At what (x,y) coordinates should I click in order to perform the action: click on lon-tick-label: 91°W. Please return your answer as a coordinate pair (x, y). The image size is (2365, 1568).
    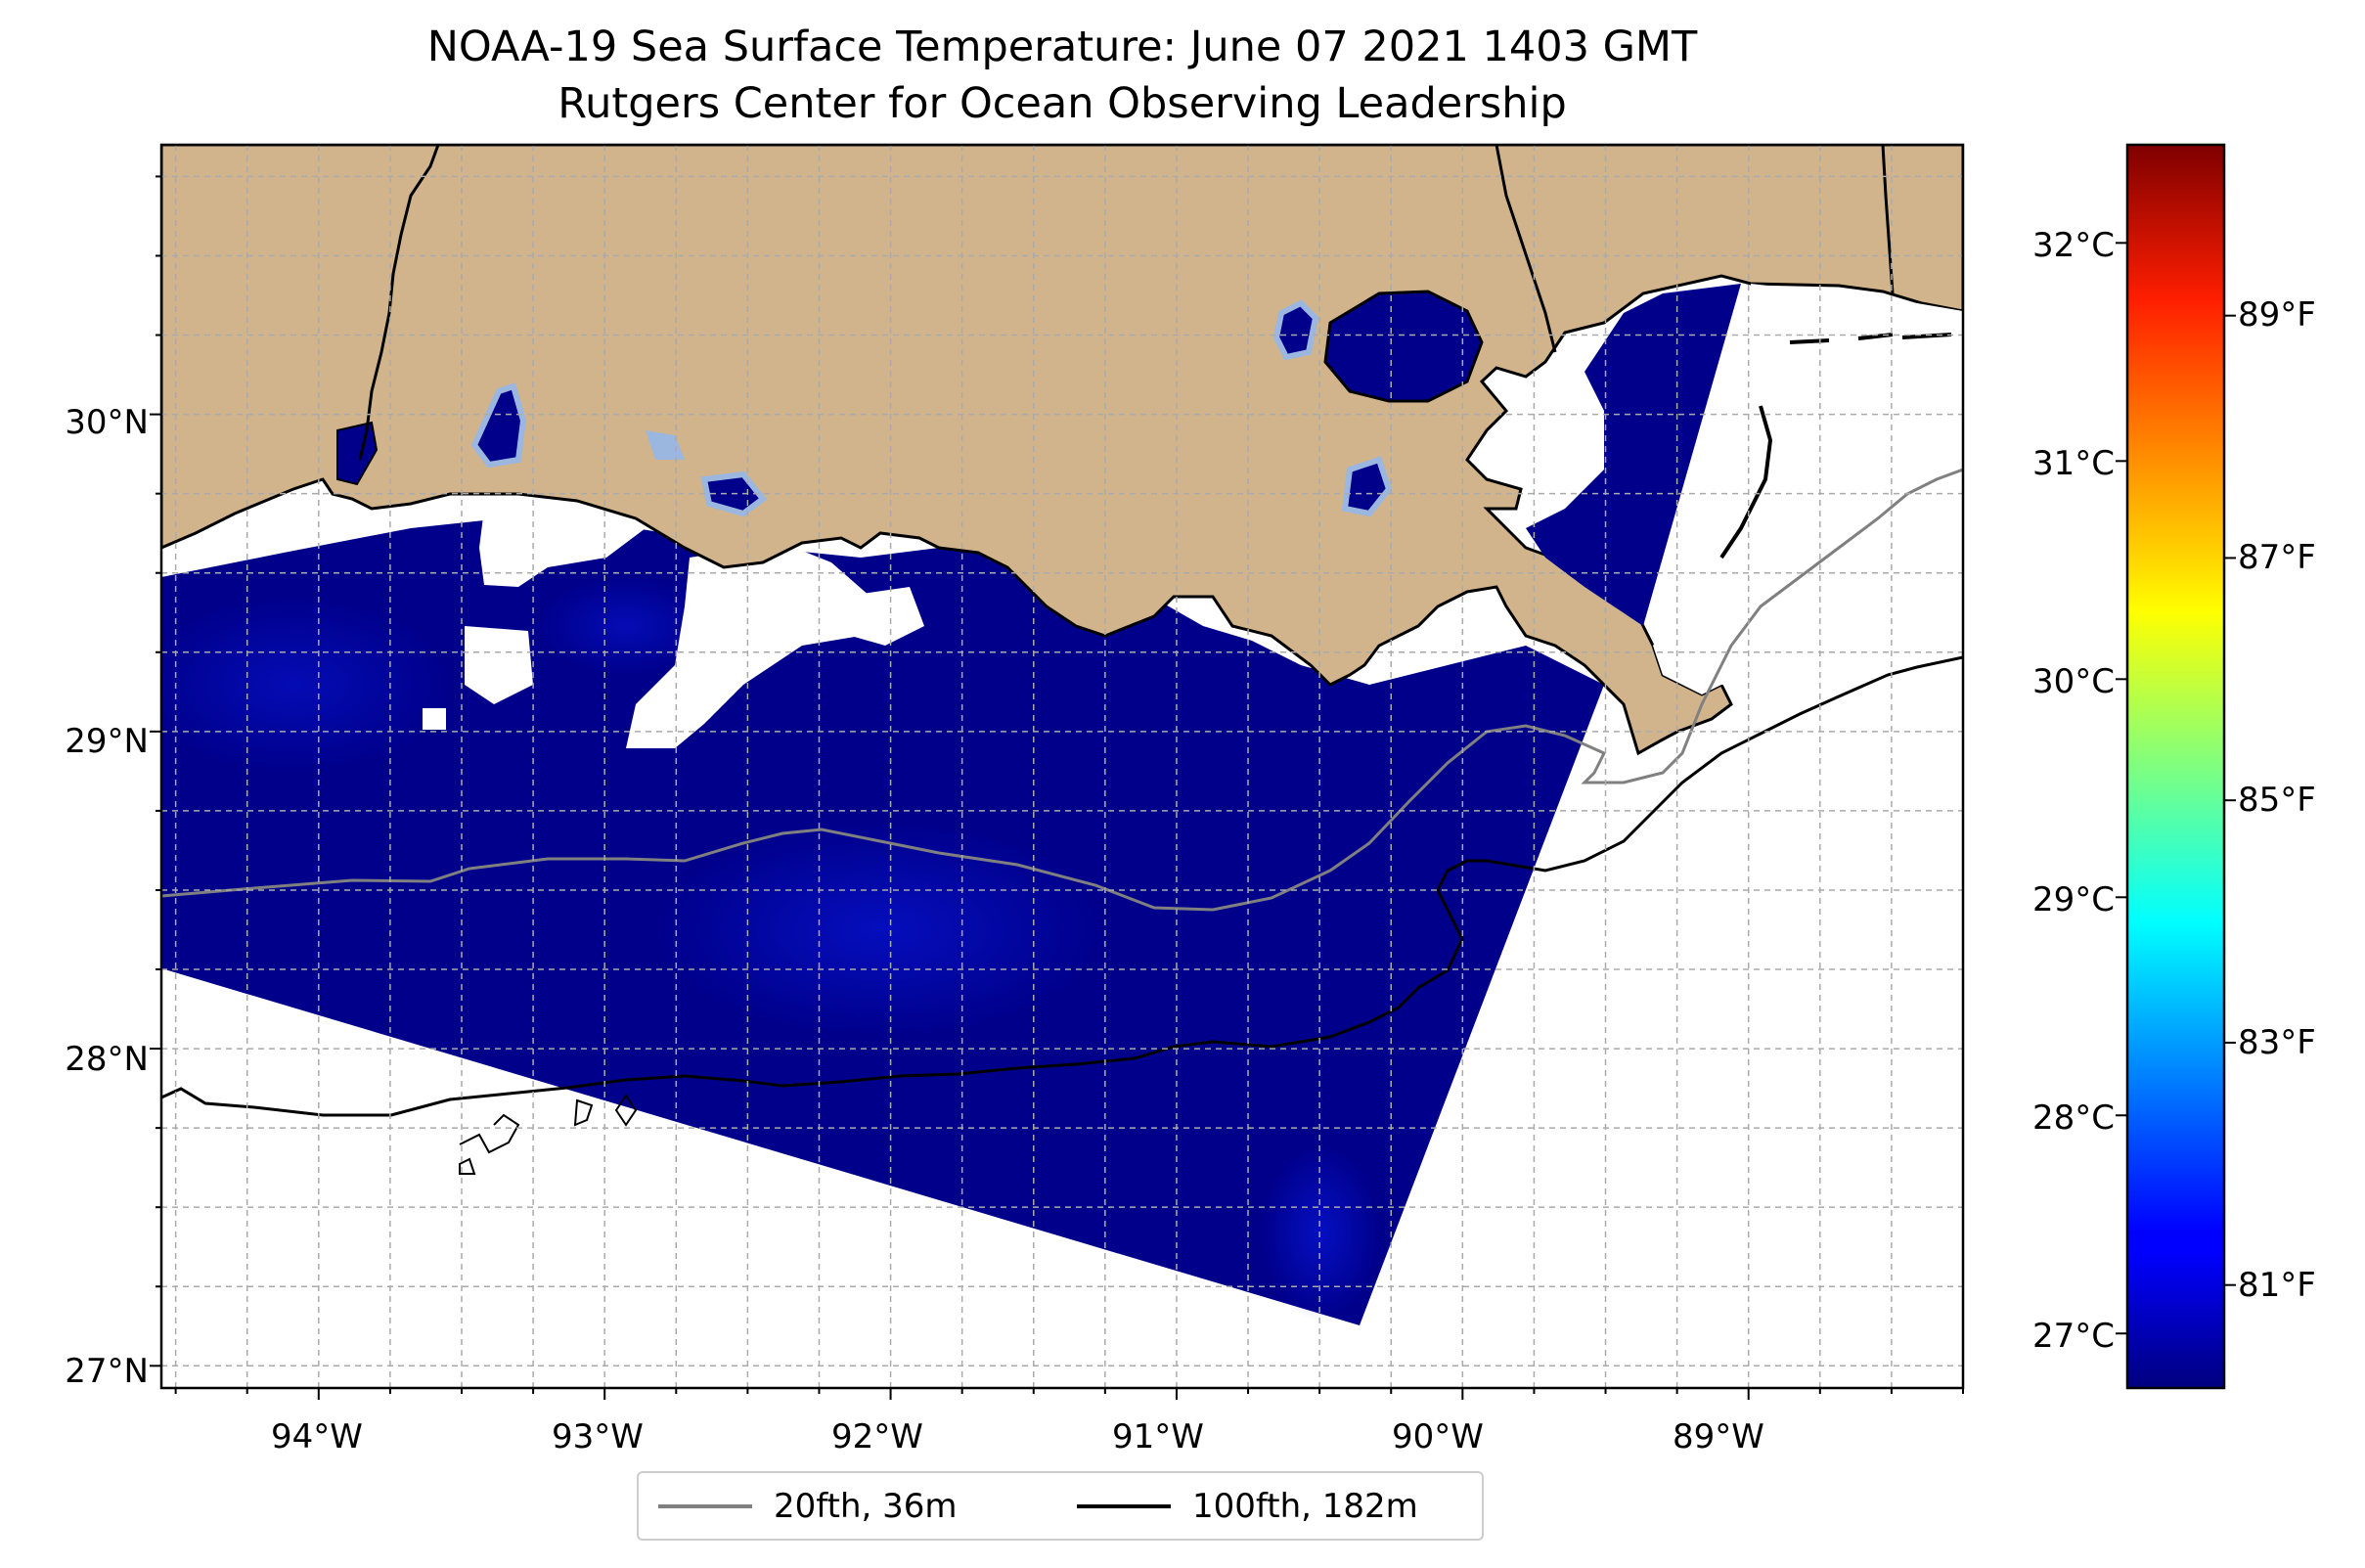
    Looking at the image, I should click on (1158, 1436).